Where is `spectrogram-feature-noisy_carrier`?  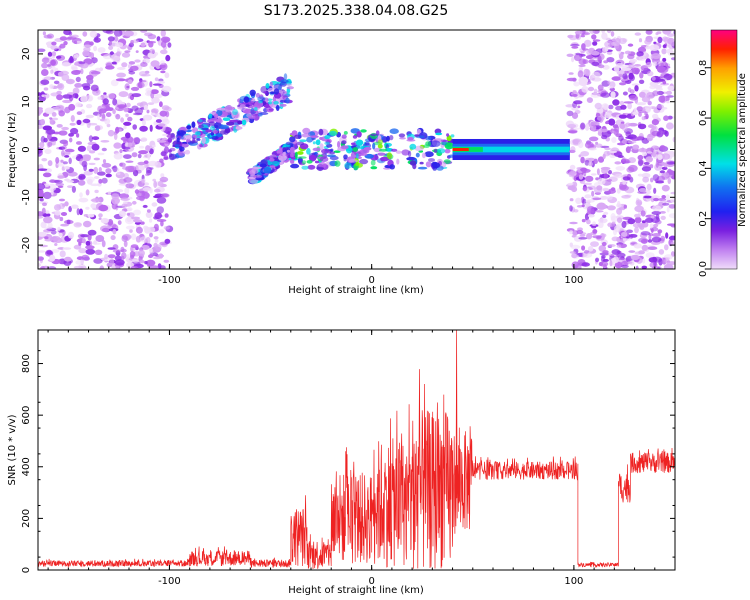 spectrogram-feature-noisy_carrier is located at coordinates (372, 149).